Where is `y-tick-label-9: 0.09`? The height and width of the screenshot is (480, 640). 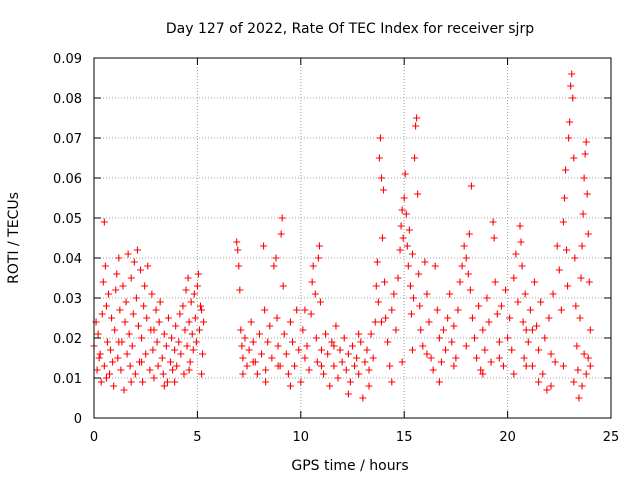
y-tick-label-9: 0.09 is located at coordinates (67, 59).